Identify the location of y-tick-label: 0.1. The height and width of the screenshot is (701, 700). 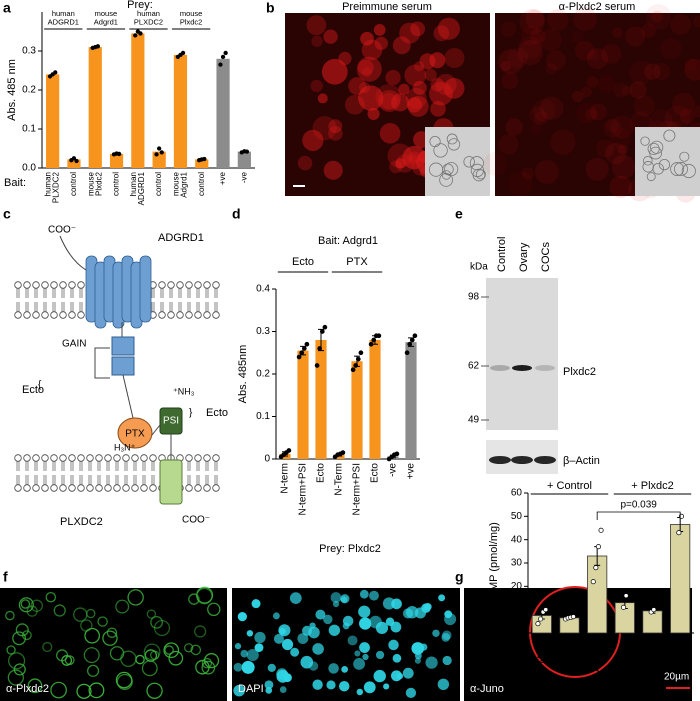
(263, 416).